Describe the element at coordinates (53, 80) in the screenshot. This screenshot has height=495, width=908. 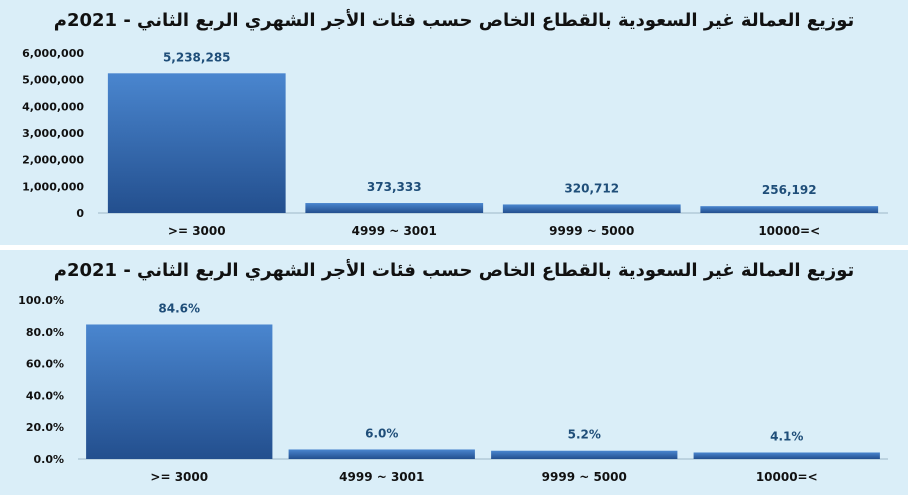
I see `y-tick-label: 5,000,000` at that location.